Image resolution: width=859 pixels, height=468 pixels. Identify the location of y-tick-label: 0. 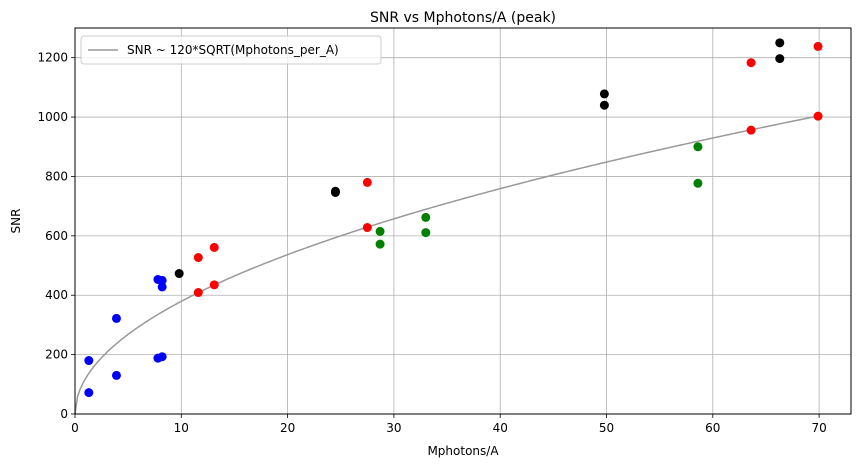
(64, 414).